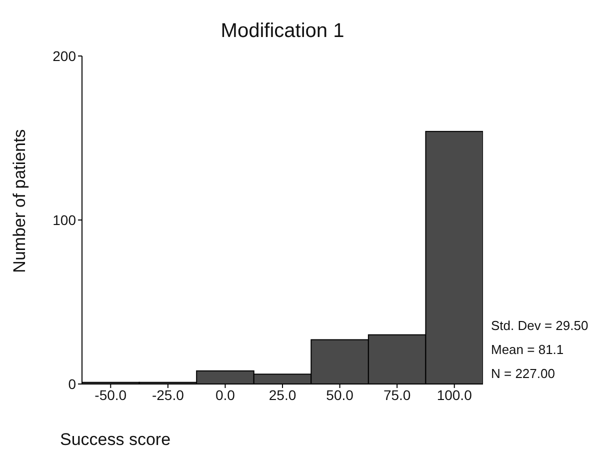 The image size is (615, 464). What do you see at coordinates (397, 394) in the screenshot?
I see `x-tick-label: 75.0` at bounding box center [397, 394].